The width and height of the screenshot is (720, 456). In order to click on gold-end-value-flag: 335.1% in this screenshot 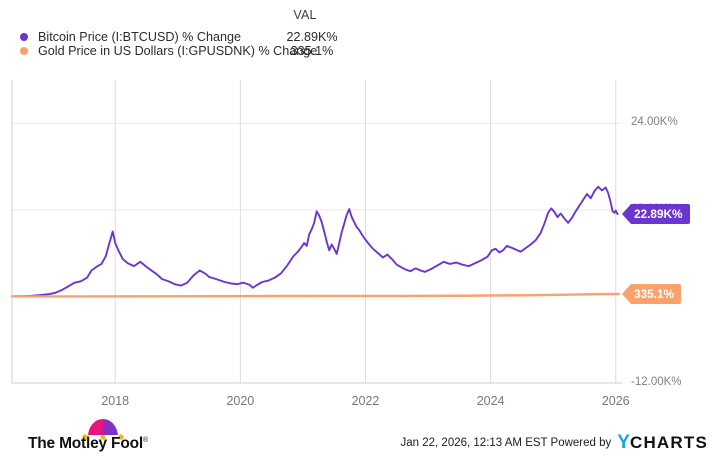, I will do `click(652, 294)`.